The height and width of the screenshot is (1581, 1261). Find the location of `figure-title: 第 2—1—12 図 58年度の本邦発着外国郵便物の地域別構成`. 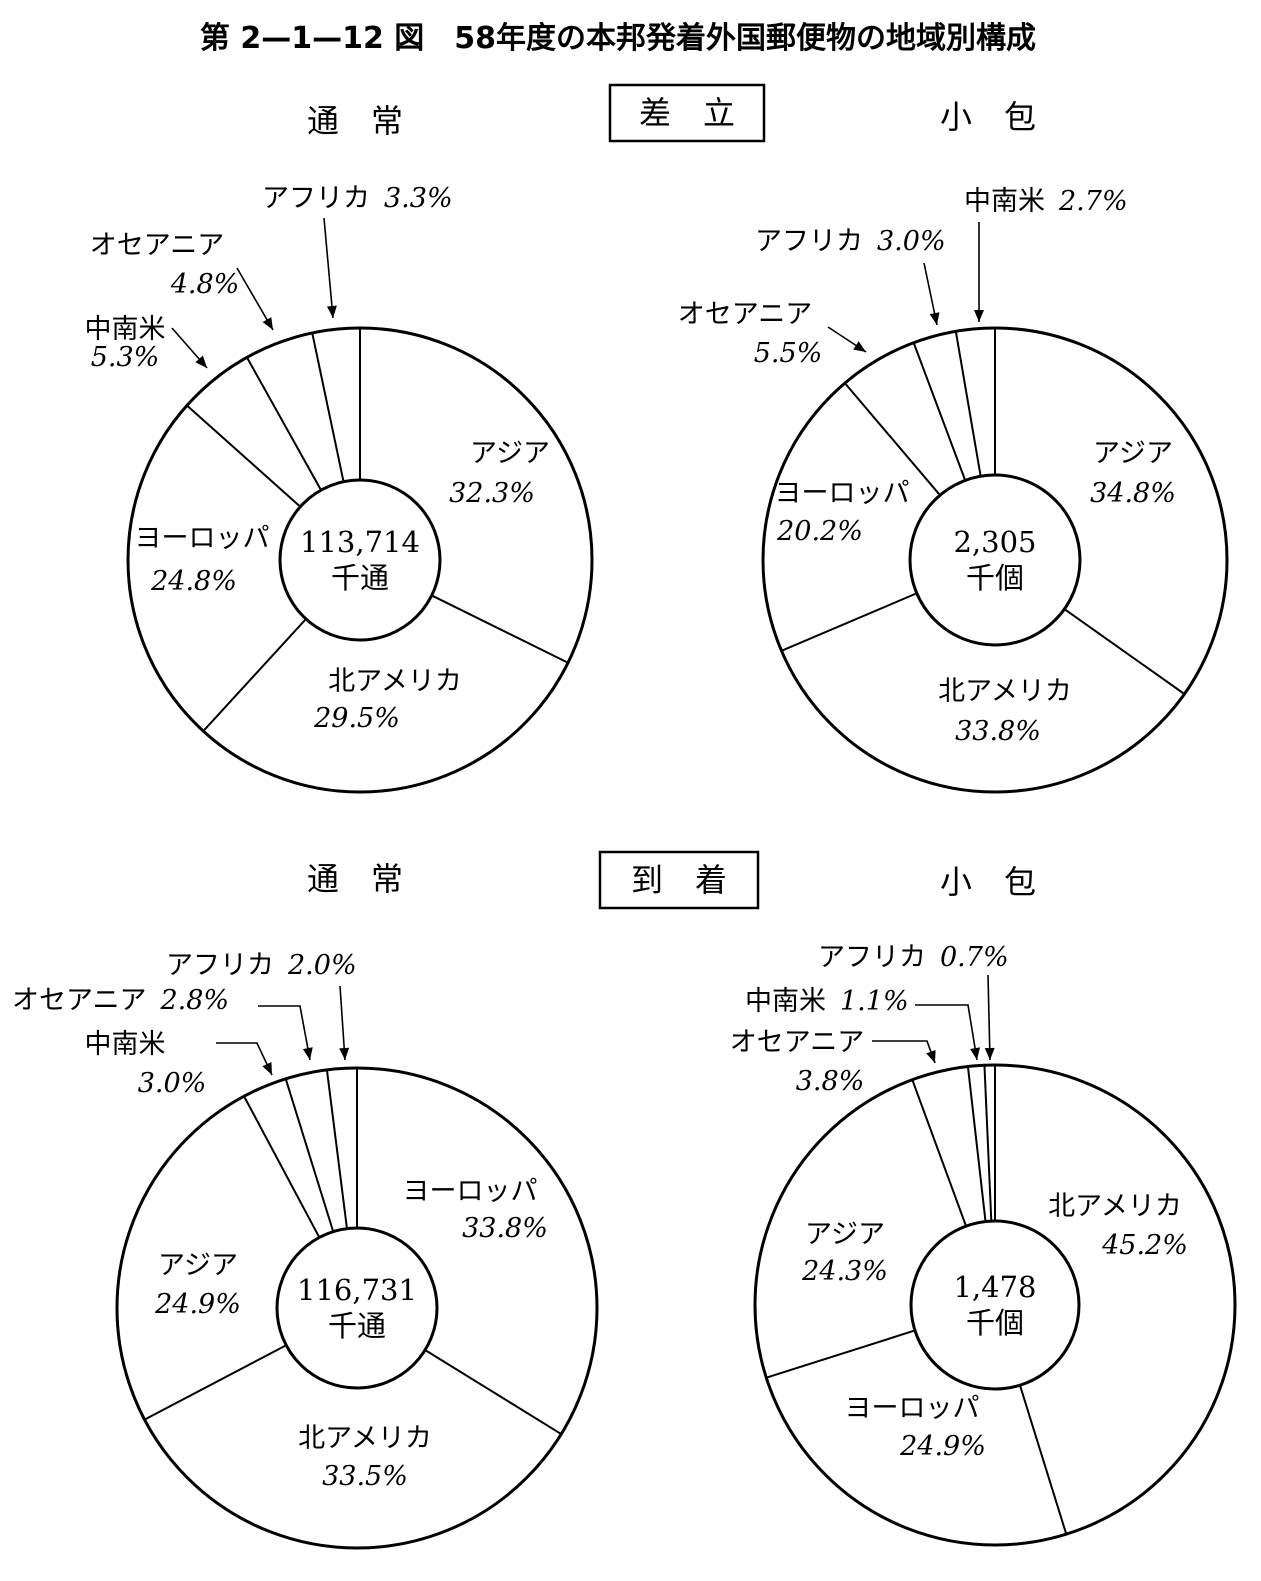

figure-title: 第 2—1—12 図 58年度の本邦発着外国郵便物の地域別構成 is located at coordinates (618, 38).